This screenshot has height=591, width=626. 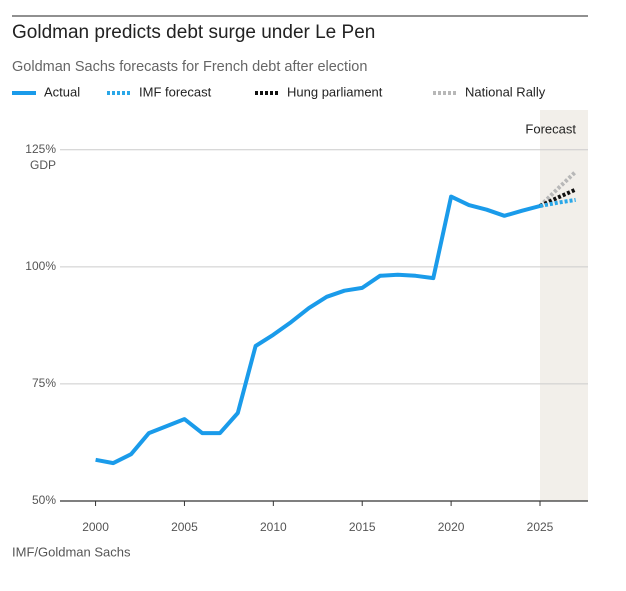 I want to click on x-tick-label: 2020, so click(x=451, y=527).